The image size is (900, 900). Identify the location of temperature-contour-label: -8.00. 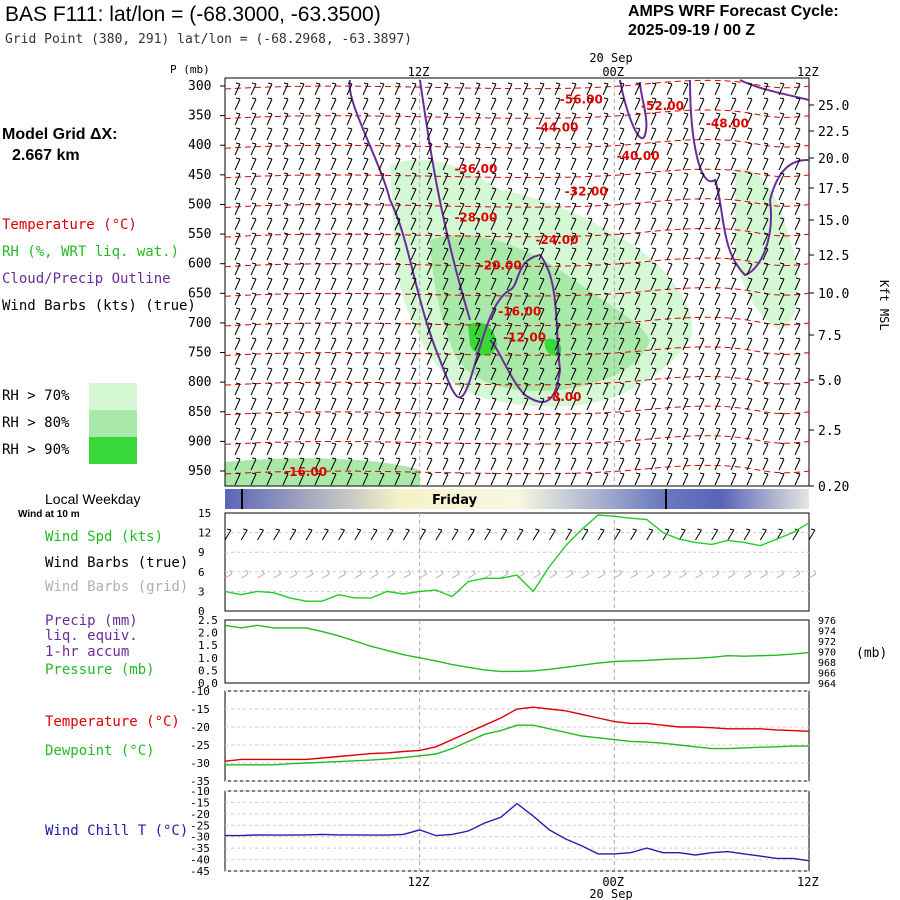
(564, 397).